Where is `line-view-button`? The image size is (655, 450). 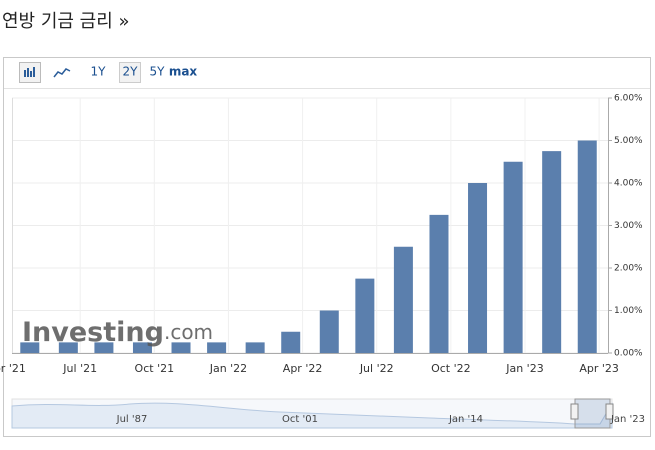 line-view-button is located at coordinates (62, 73).